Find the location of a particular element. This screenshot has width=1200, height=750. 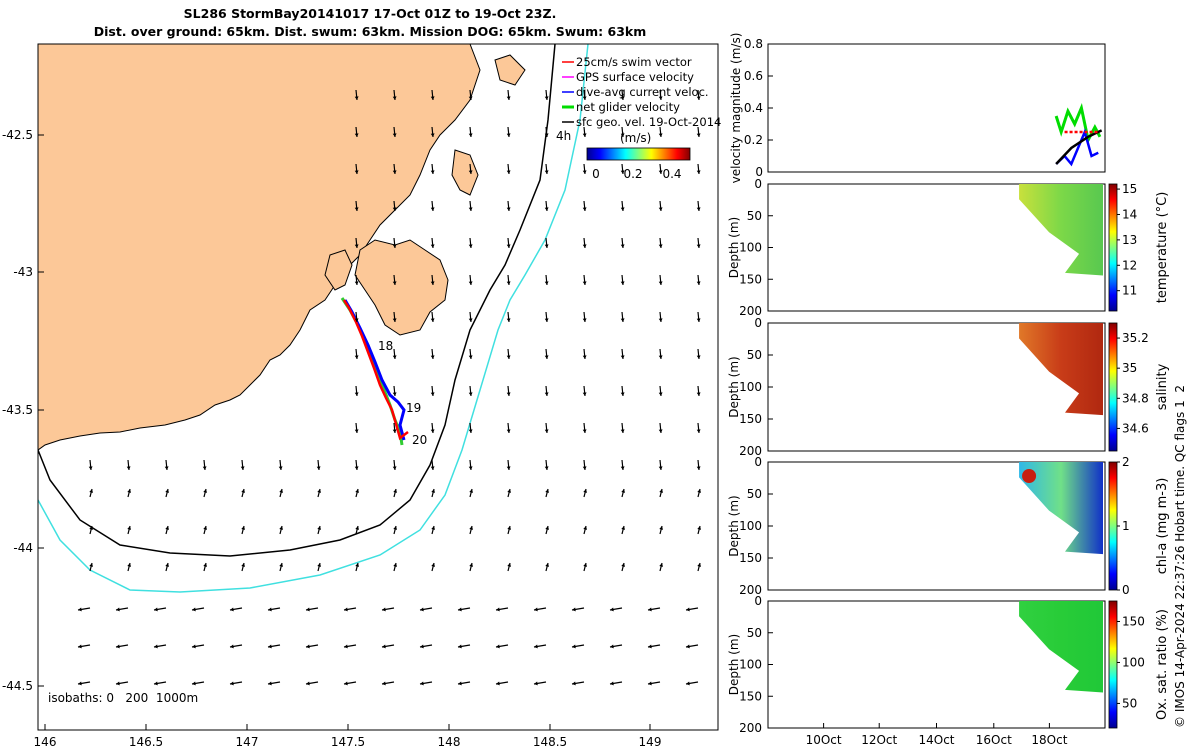

heatmap-3-ytick-2: 100 is located at coordinates (750, 526).